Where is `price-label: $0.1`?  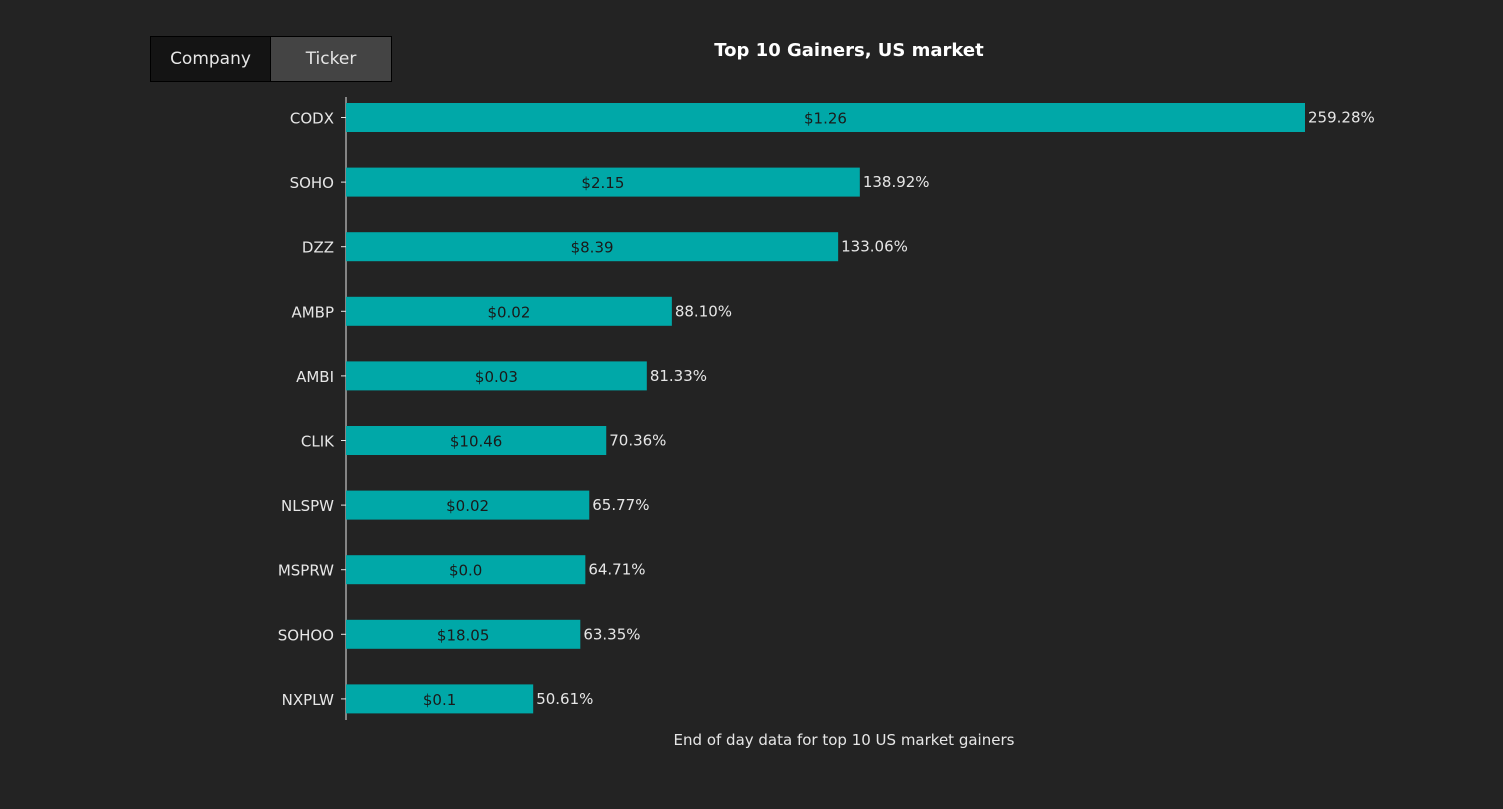 price-label: $0.1 is located at coordinates (439, 700).